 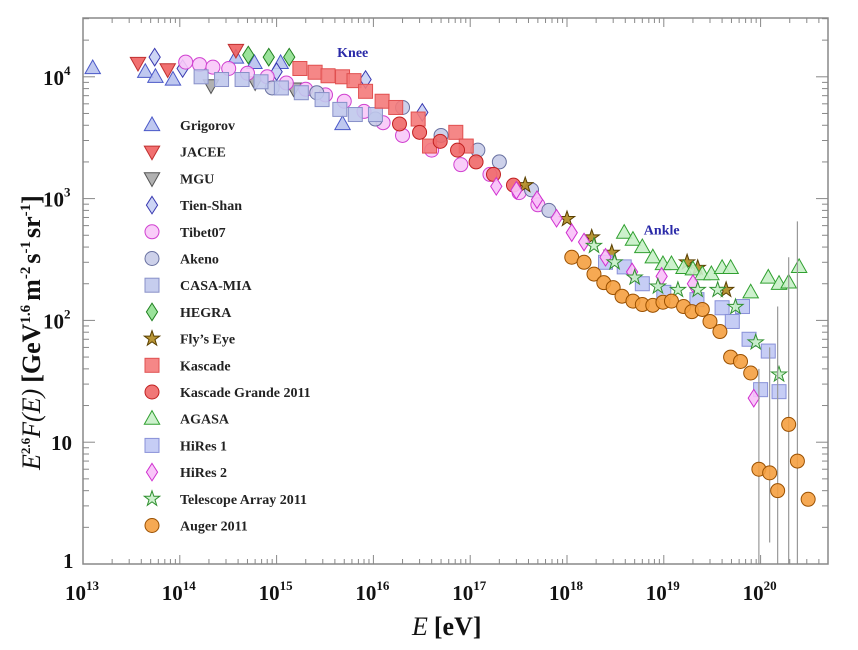 I want to click on y-tick-label: 10⁴, so click(x=57, y=76).